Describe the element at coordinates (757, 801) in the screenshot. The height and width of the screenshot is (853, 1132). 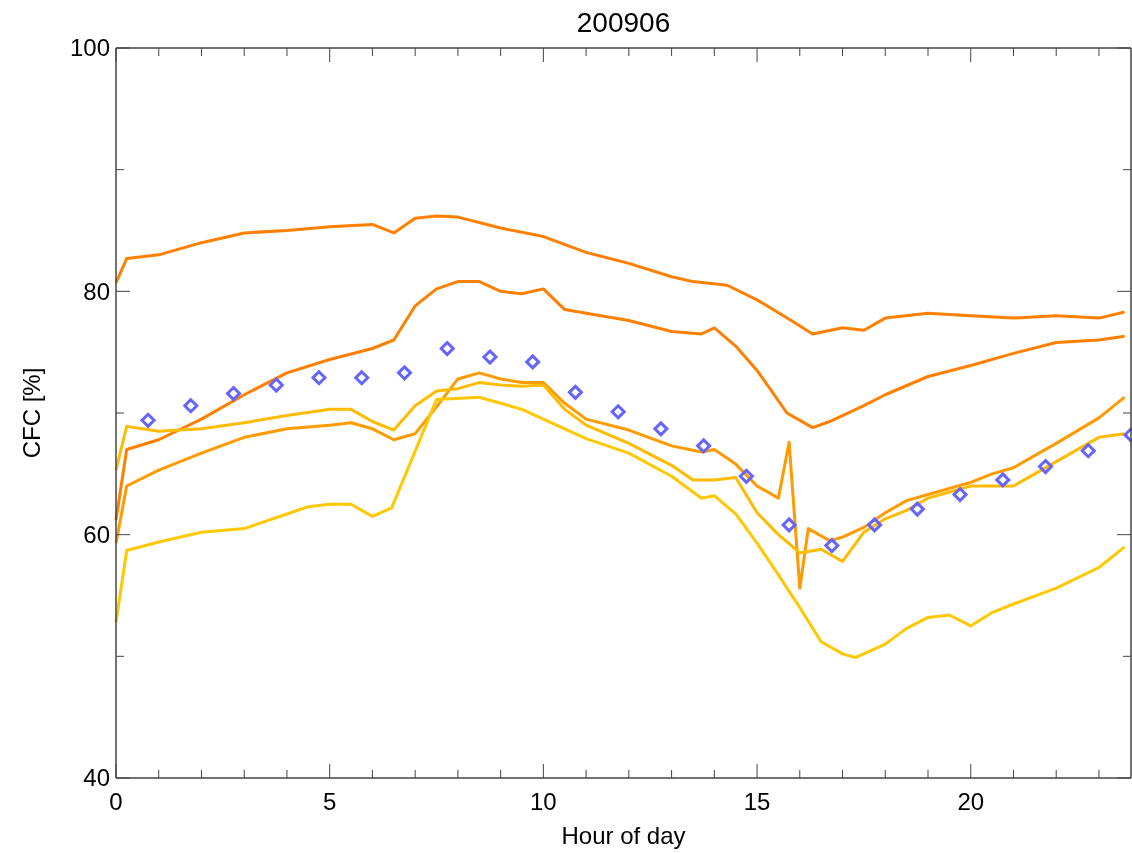
I see `x-tick-label: 15` at that location.